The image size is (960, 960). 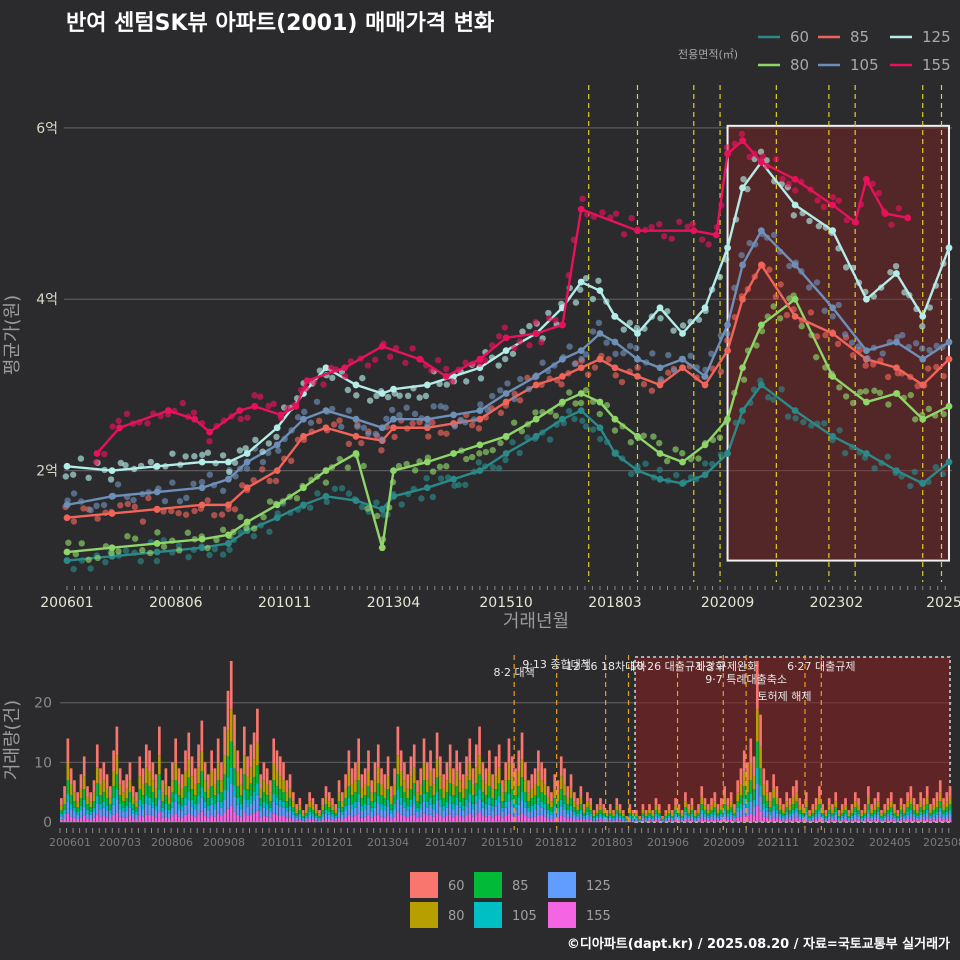 What do you see at coordinates (682, 483) in the screenshot?
I see `series-60-marker` at bounding box center [682, 483].